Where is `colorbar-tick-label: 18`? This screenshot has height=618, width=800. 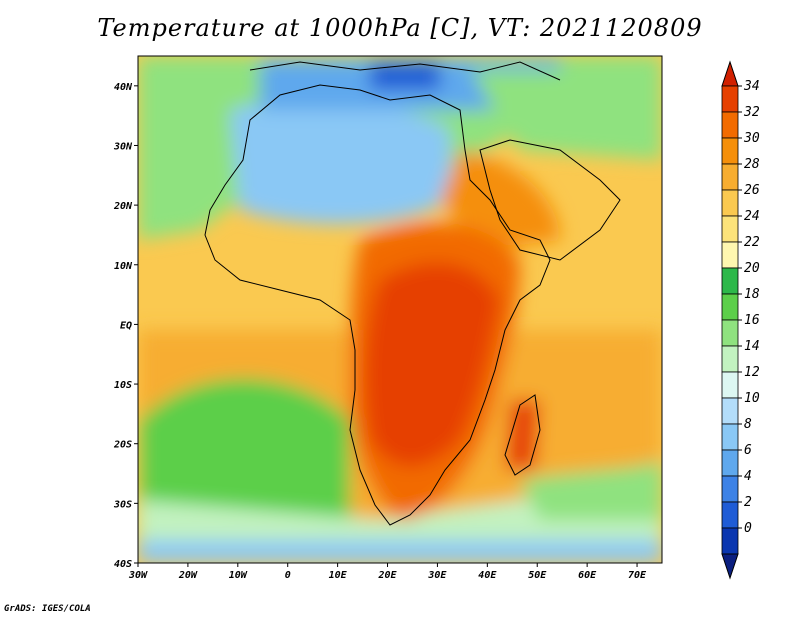 colorbar-tick-label: 18 is located at coordinates (752, 294).